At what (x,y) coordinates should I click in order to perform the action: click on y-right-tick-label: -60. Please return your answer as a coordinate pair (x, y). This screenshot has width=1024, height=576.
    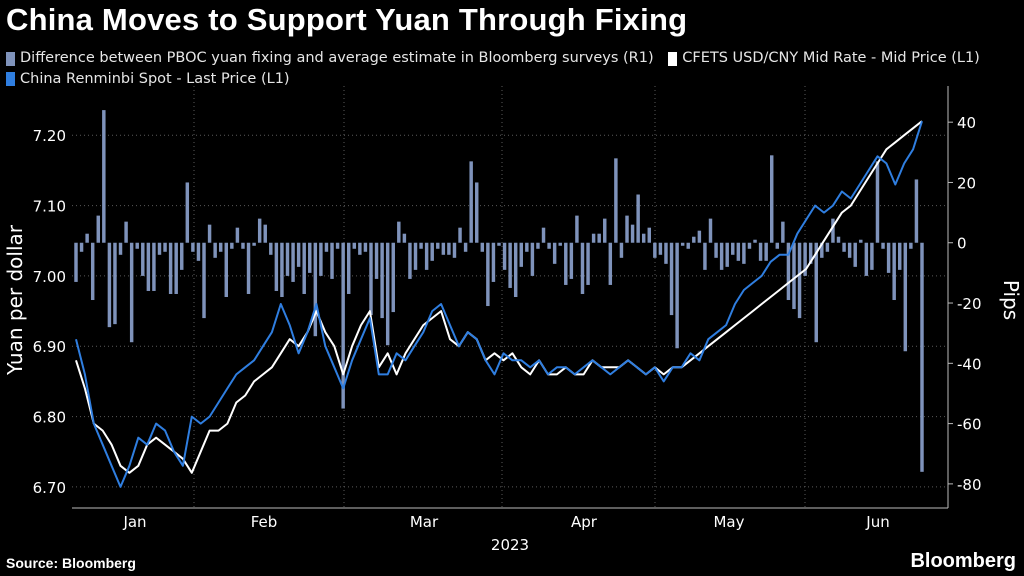
    Looking at the image, I should click on (969, 425).